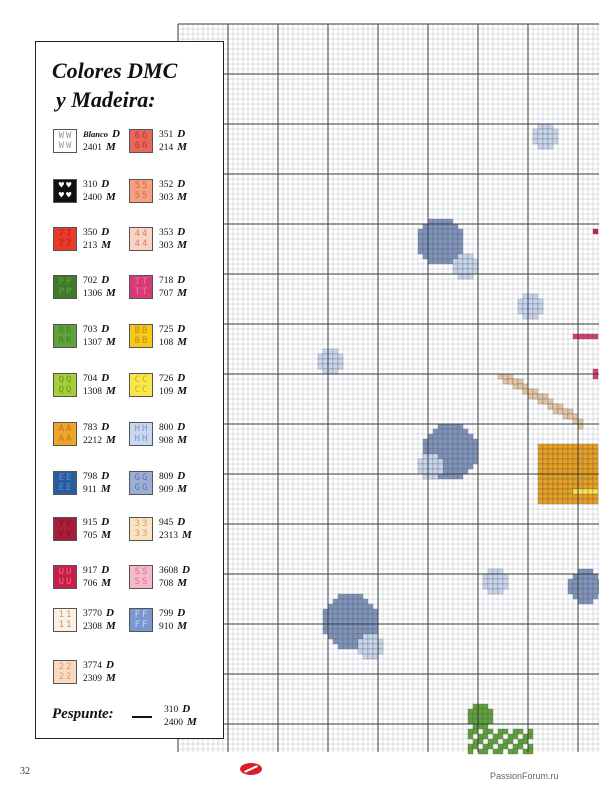 The height and width of the screenshot is (800, 599). What do you see at coordinates (141, 336) in the screenshot?
I see `color-swatch: BB BB` at bounding box center [141, 336].